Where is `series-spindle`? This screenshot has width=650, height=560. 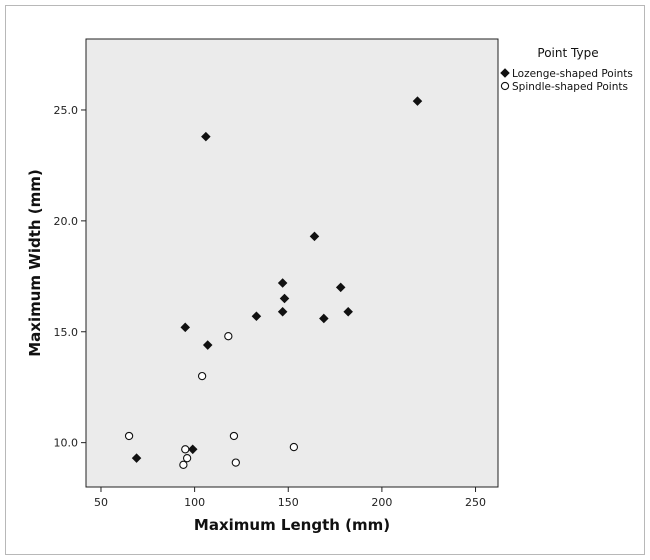 series-spindle is located at coordinates (211, 400).